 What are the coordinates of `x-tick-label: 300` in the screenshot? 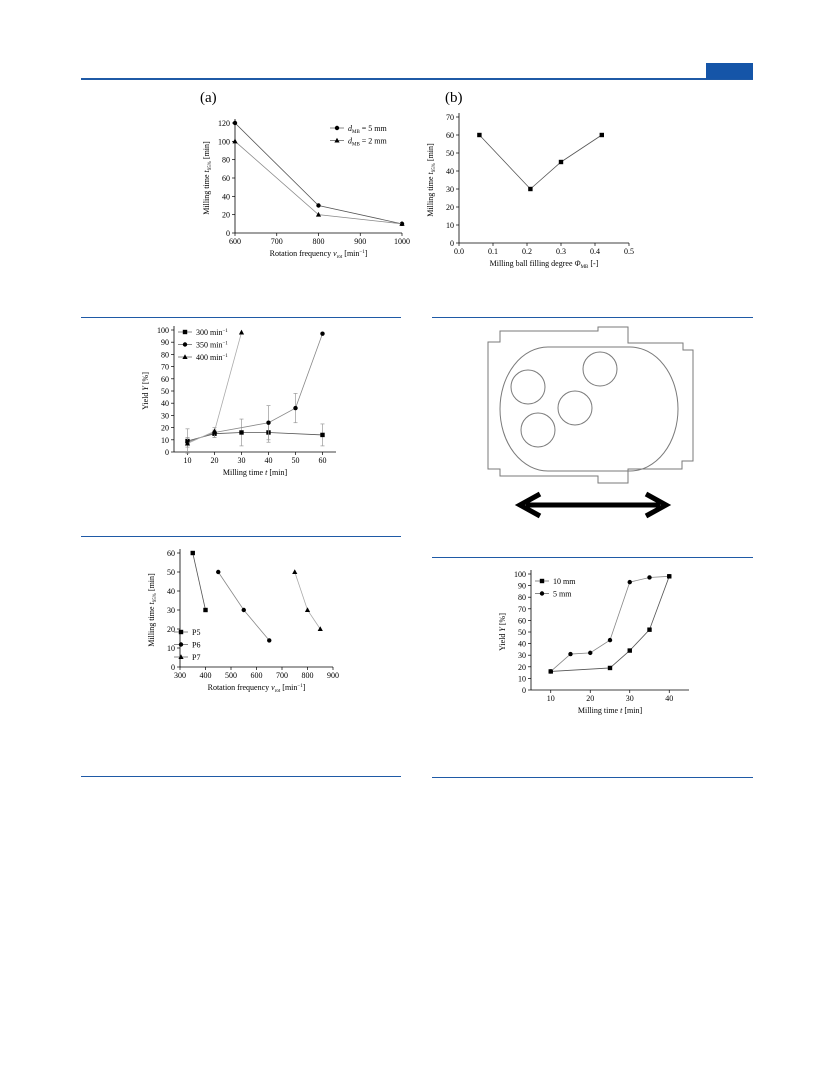 It's located at (180, 675).